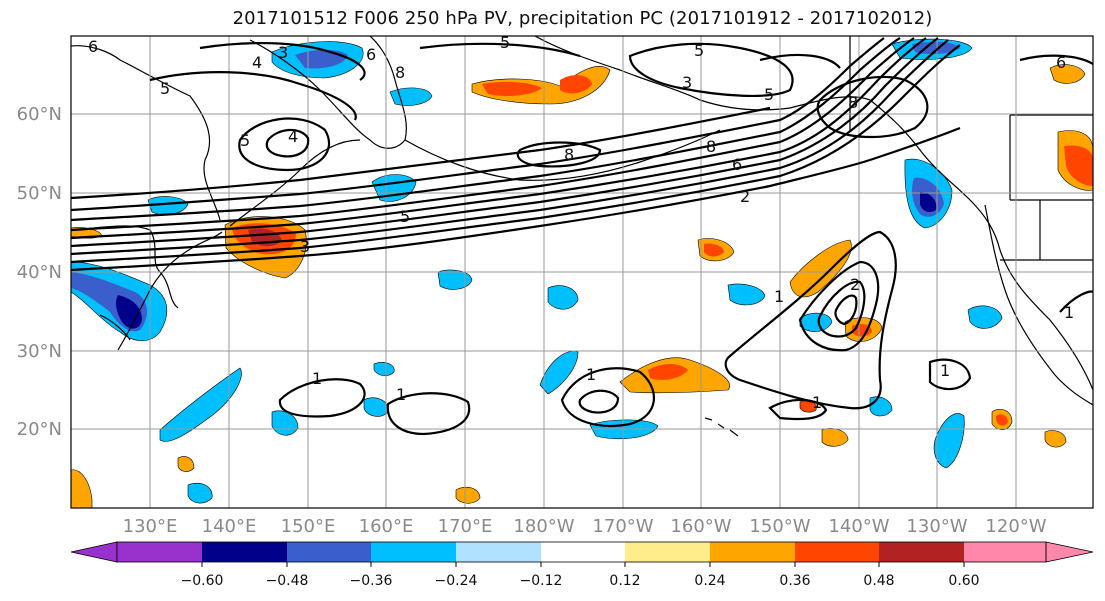 The height and width of the screenshot is (601, 1105). I want to click on precip-pos-hudson-core, so click(1078, 165).